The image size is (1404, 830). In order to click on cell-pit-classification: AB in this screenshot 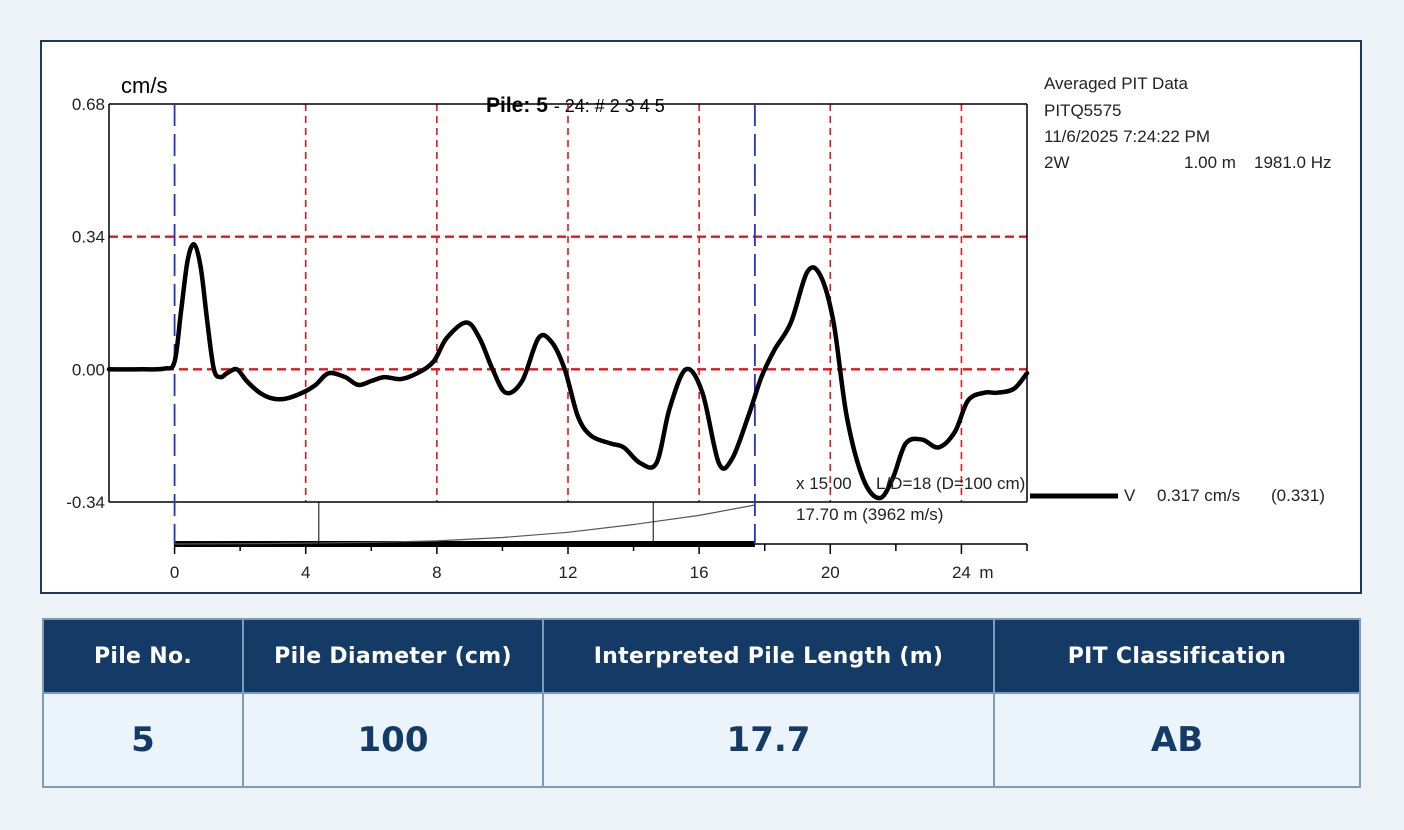, I will do `click(1177, 740)`.